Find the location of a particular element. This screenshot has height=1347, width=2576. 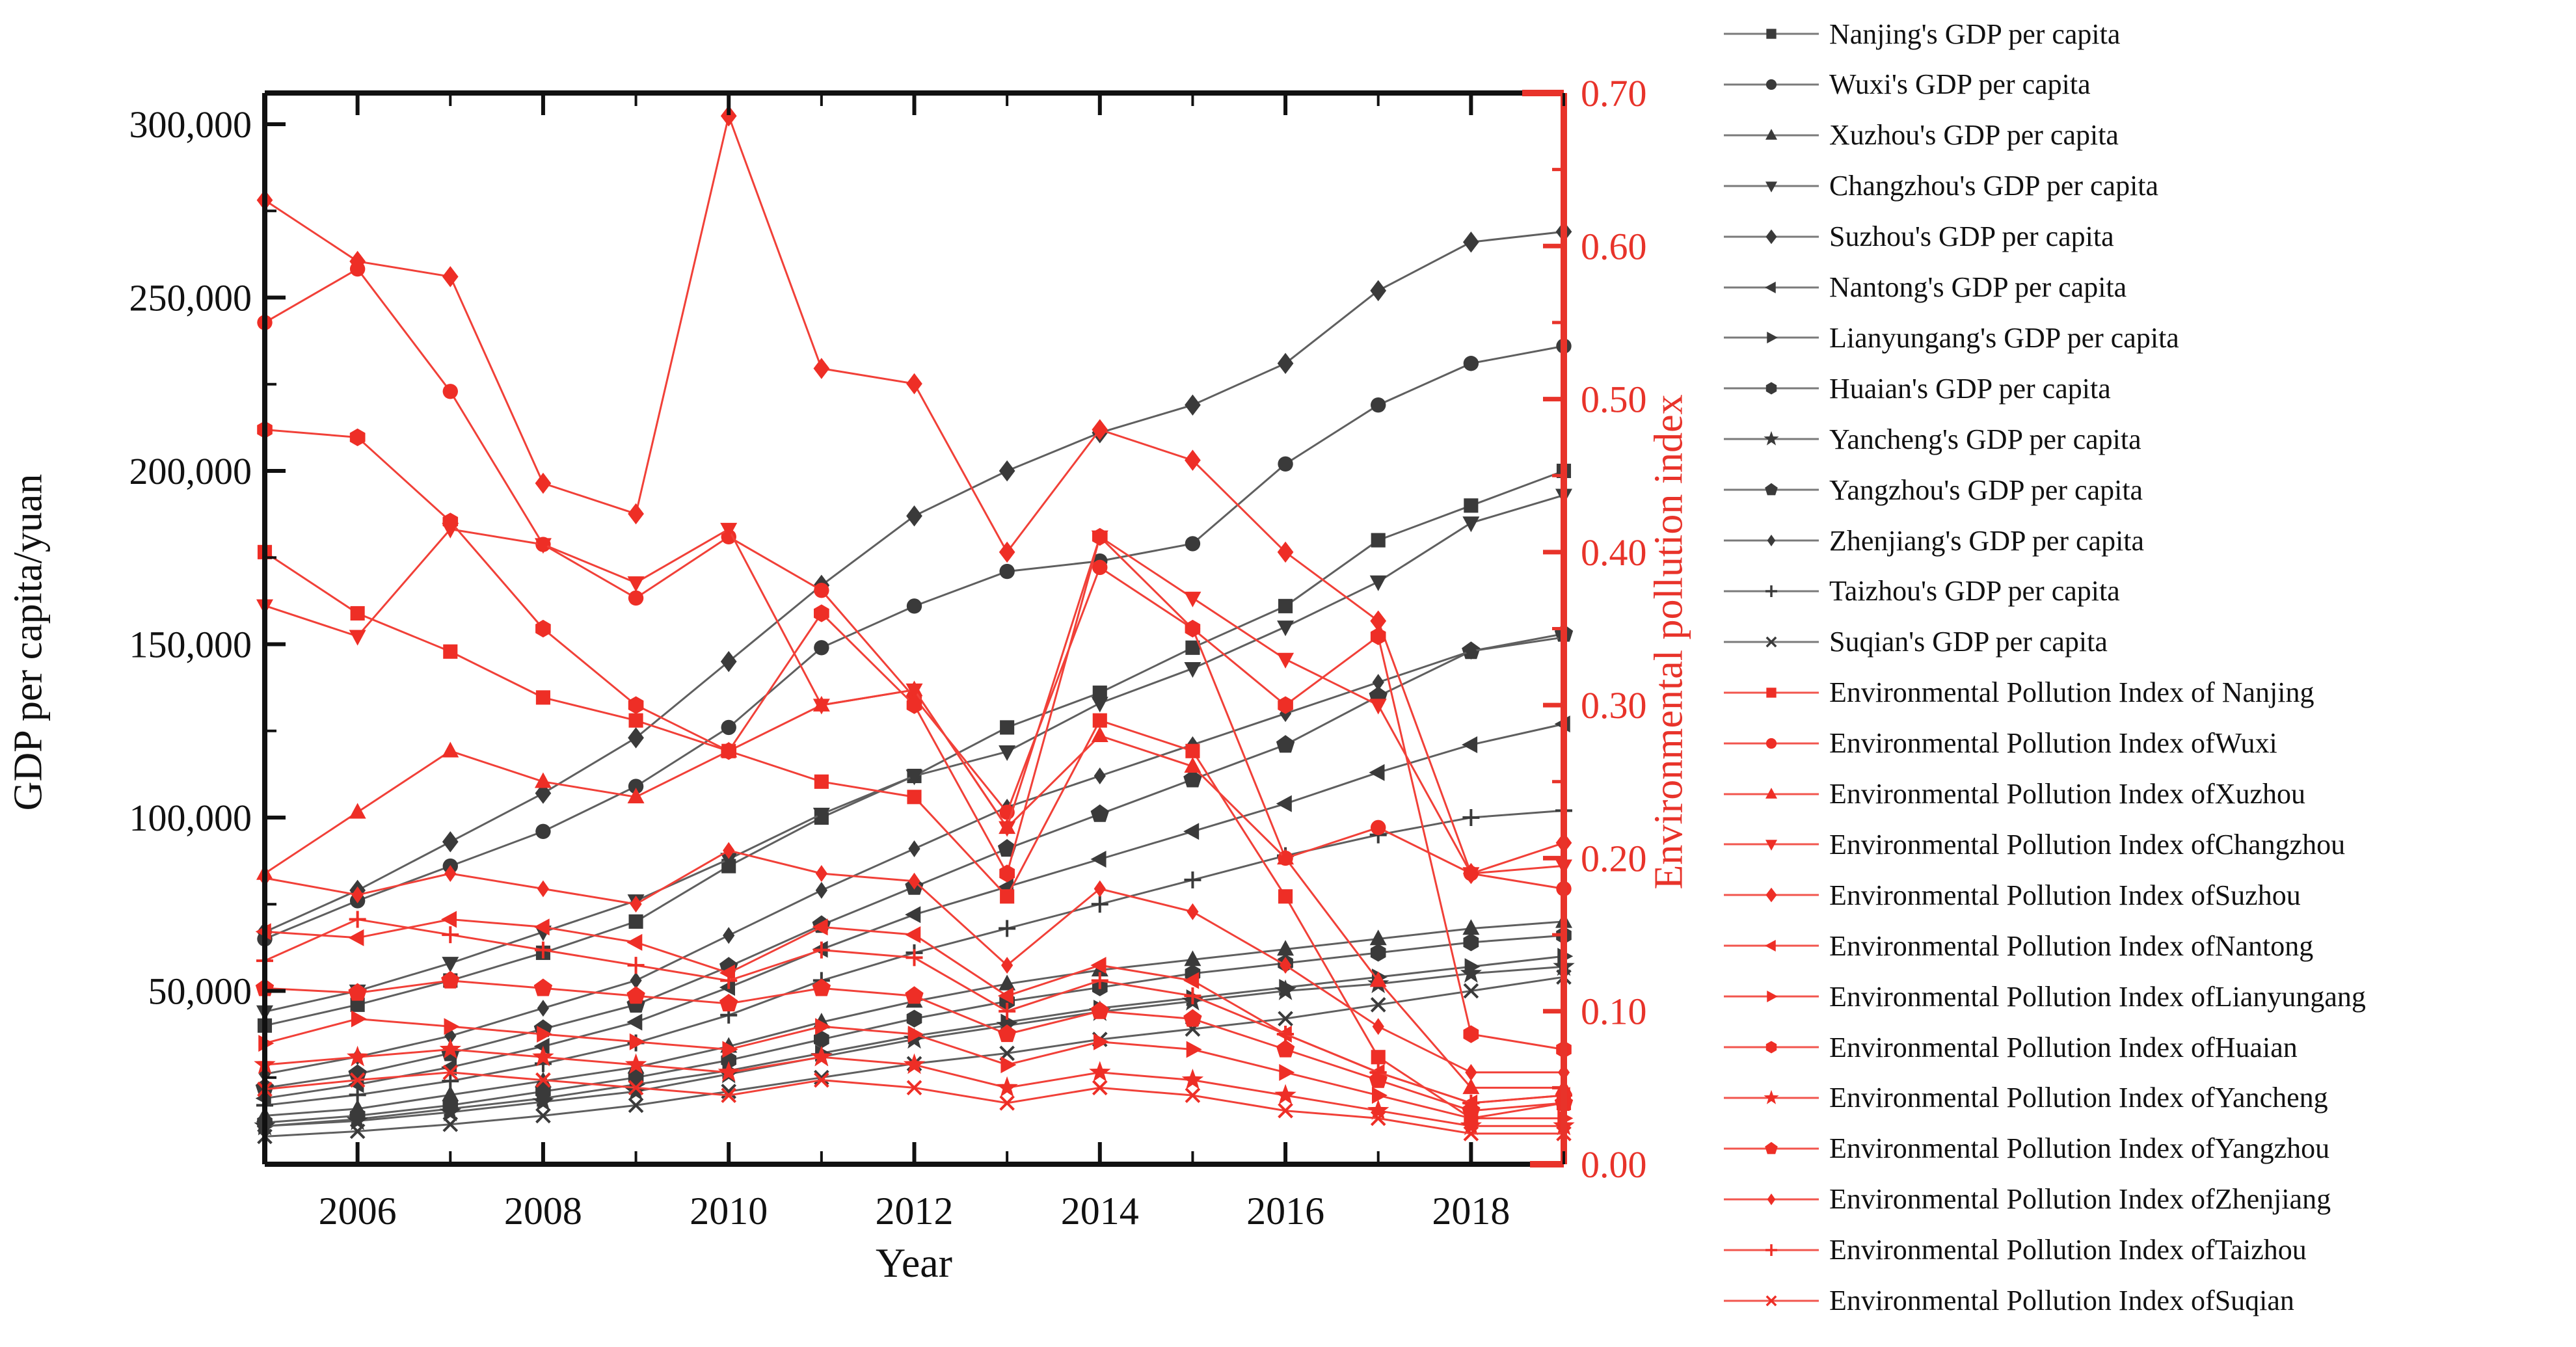

legend-label: Environmental Pollution Index ofSuqian is located at coordinates (2061, 1300).